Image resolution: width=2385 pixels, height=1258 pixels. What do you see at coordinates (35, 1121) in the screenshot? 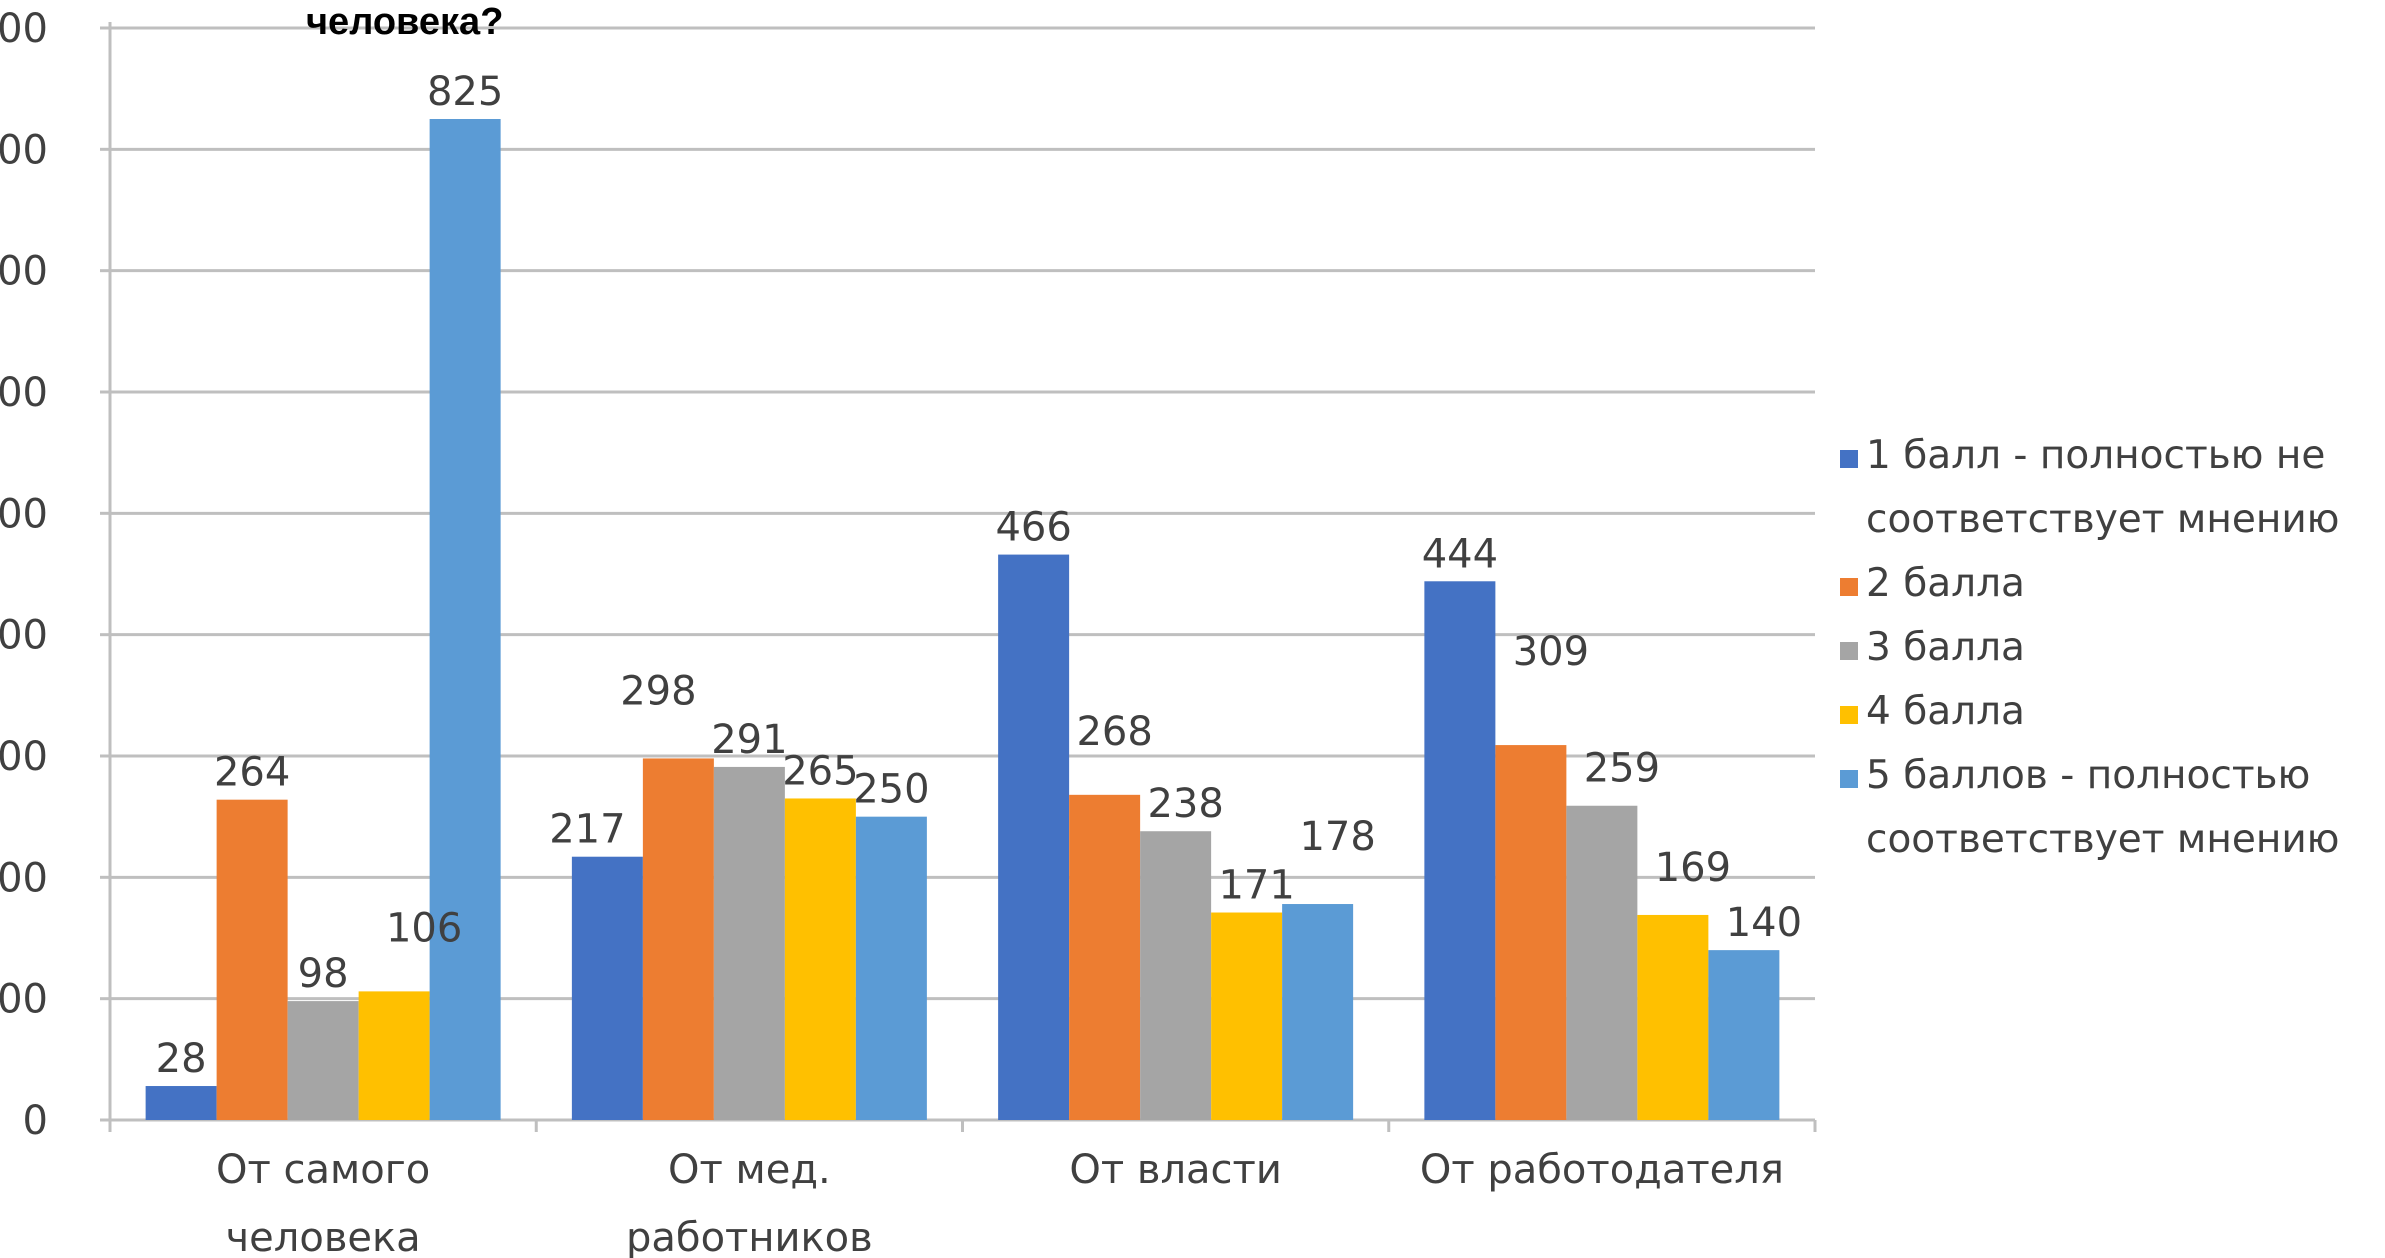
I see `y-tick-label: 0` at bounding box center [35, 1121].